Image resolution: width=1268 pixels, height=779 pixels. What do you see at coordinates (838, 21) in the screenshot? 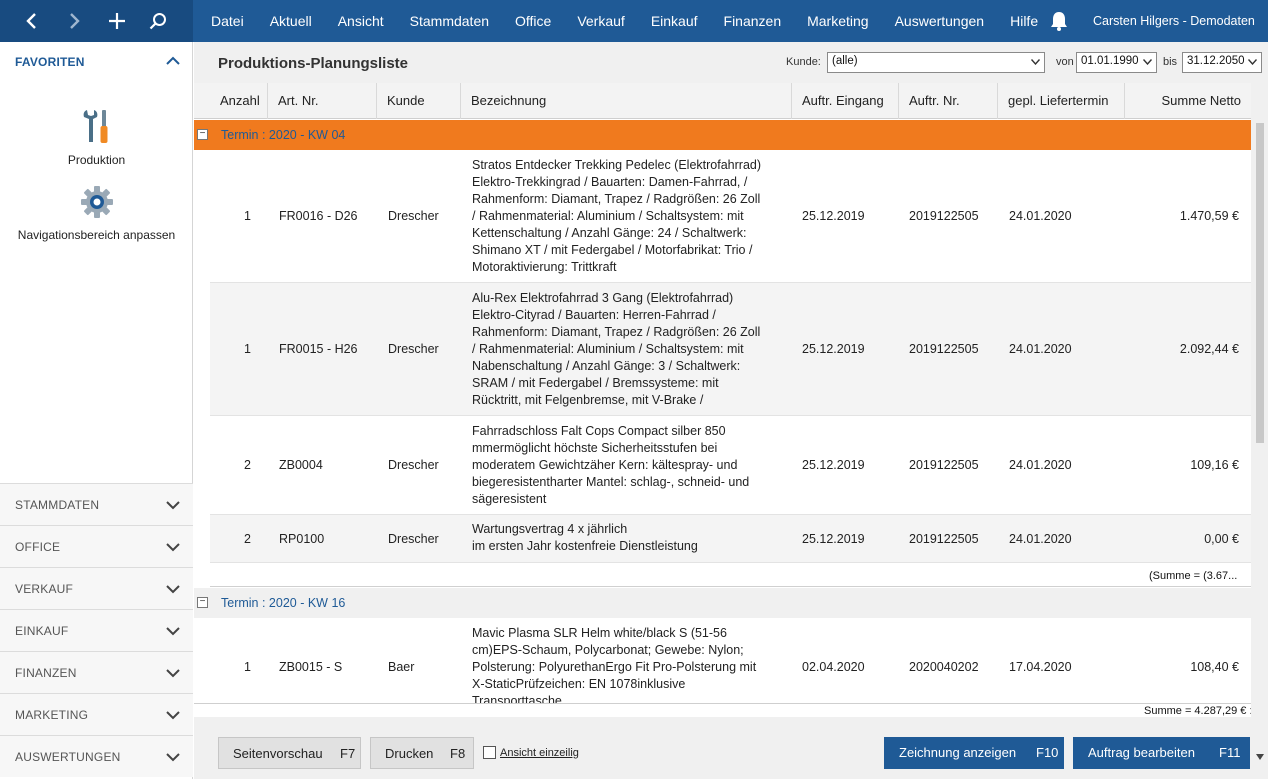
I see `menu-marketing: Marketing` at bounding box center [838, 21].